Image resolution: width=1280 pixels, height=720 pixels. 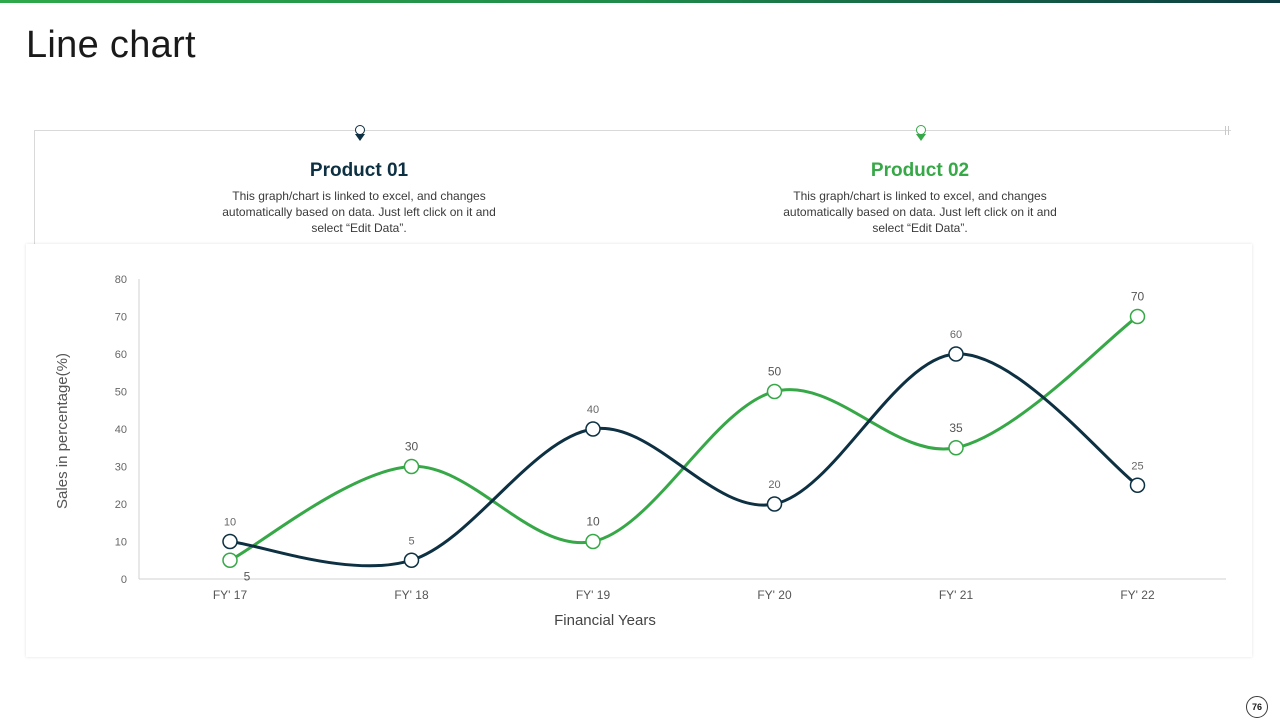 What do you see at coordinates (230, 595) in the screenshot?
I see `x-tick-label: FY' 17` at bounding box center [230, 595].